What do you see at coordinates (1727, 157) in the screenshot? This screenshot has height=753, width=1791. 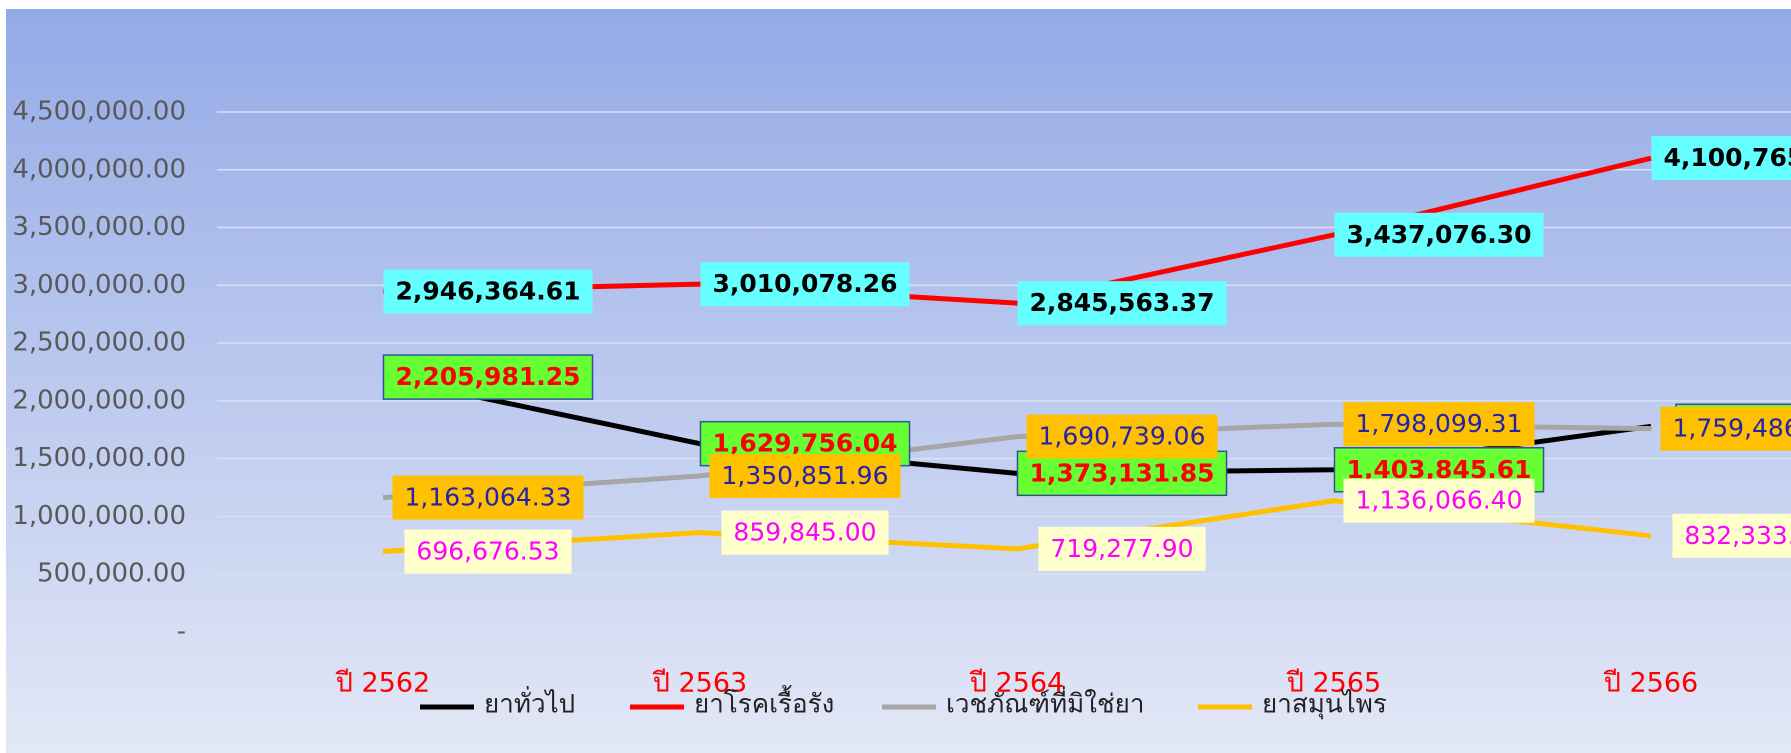 I see `value-label: 4,100,765.62` at bounding box center [1727, 157].